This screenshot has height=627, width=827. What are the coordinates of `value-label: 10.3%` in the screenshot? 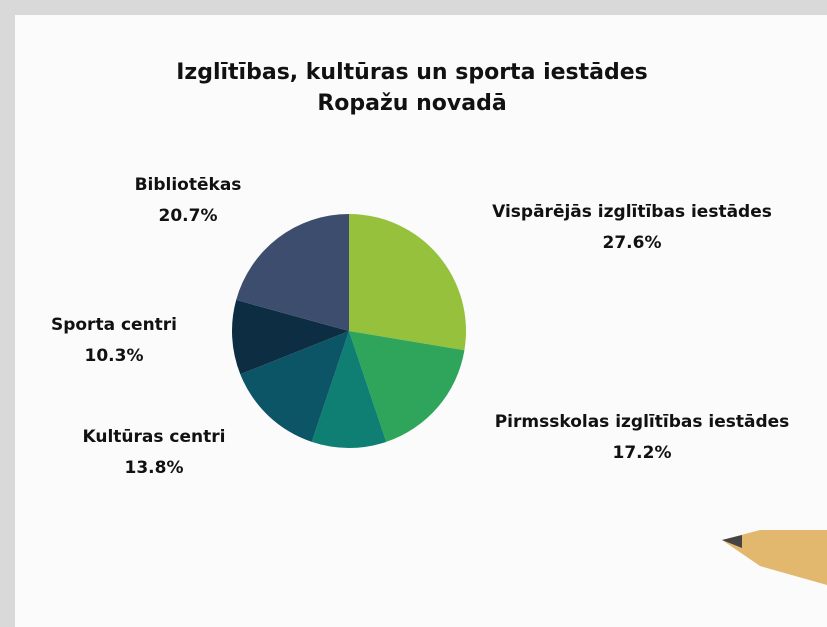 It's located at (114, 356).